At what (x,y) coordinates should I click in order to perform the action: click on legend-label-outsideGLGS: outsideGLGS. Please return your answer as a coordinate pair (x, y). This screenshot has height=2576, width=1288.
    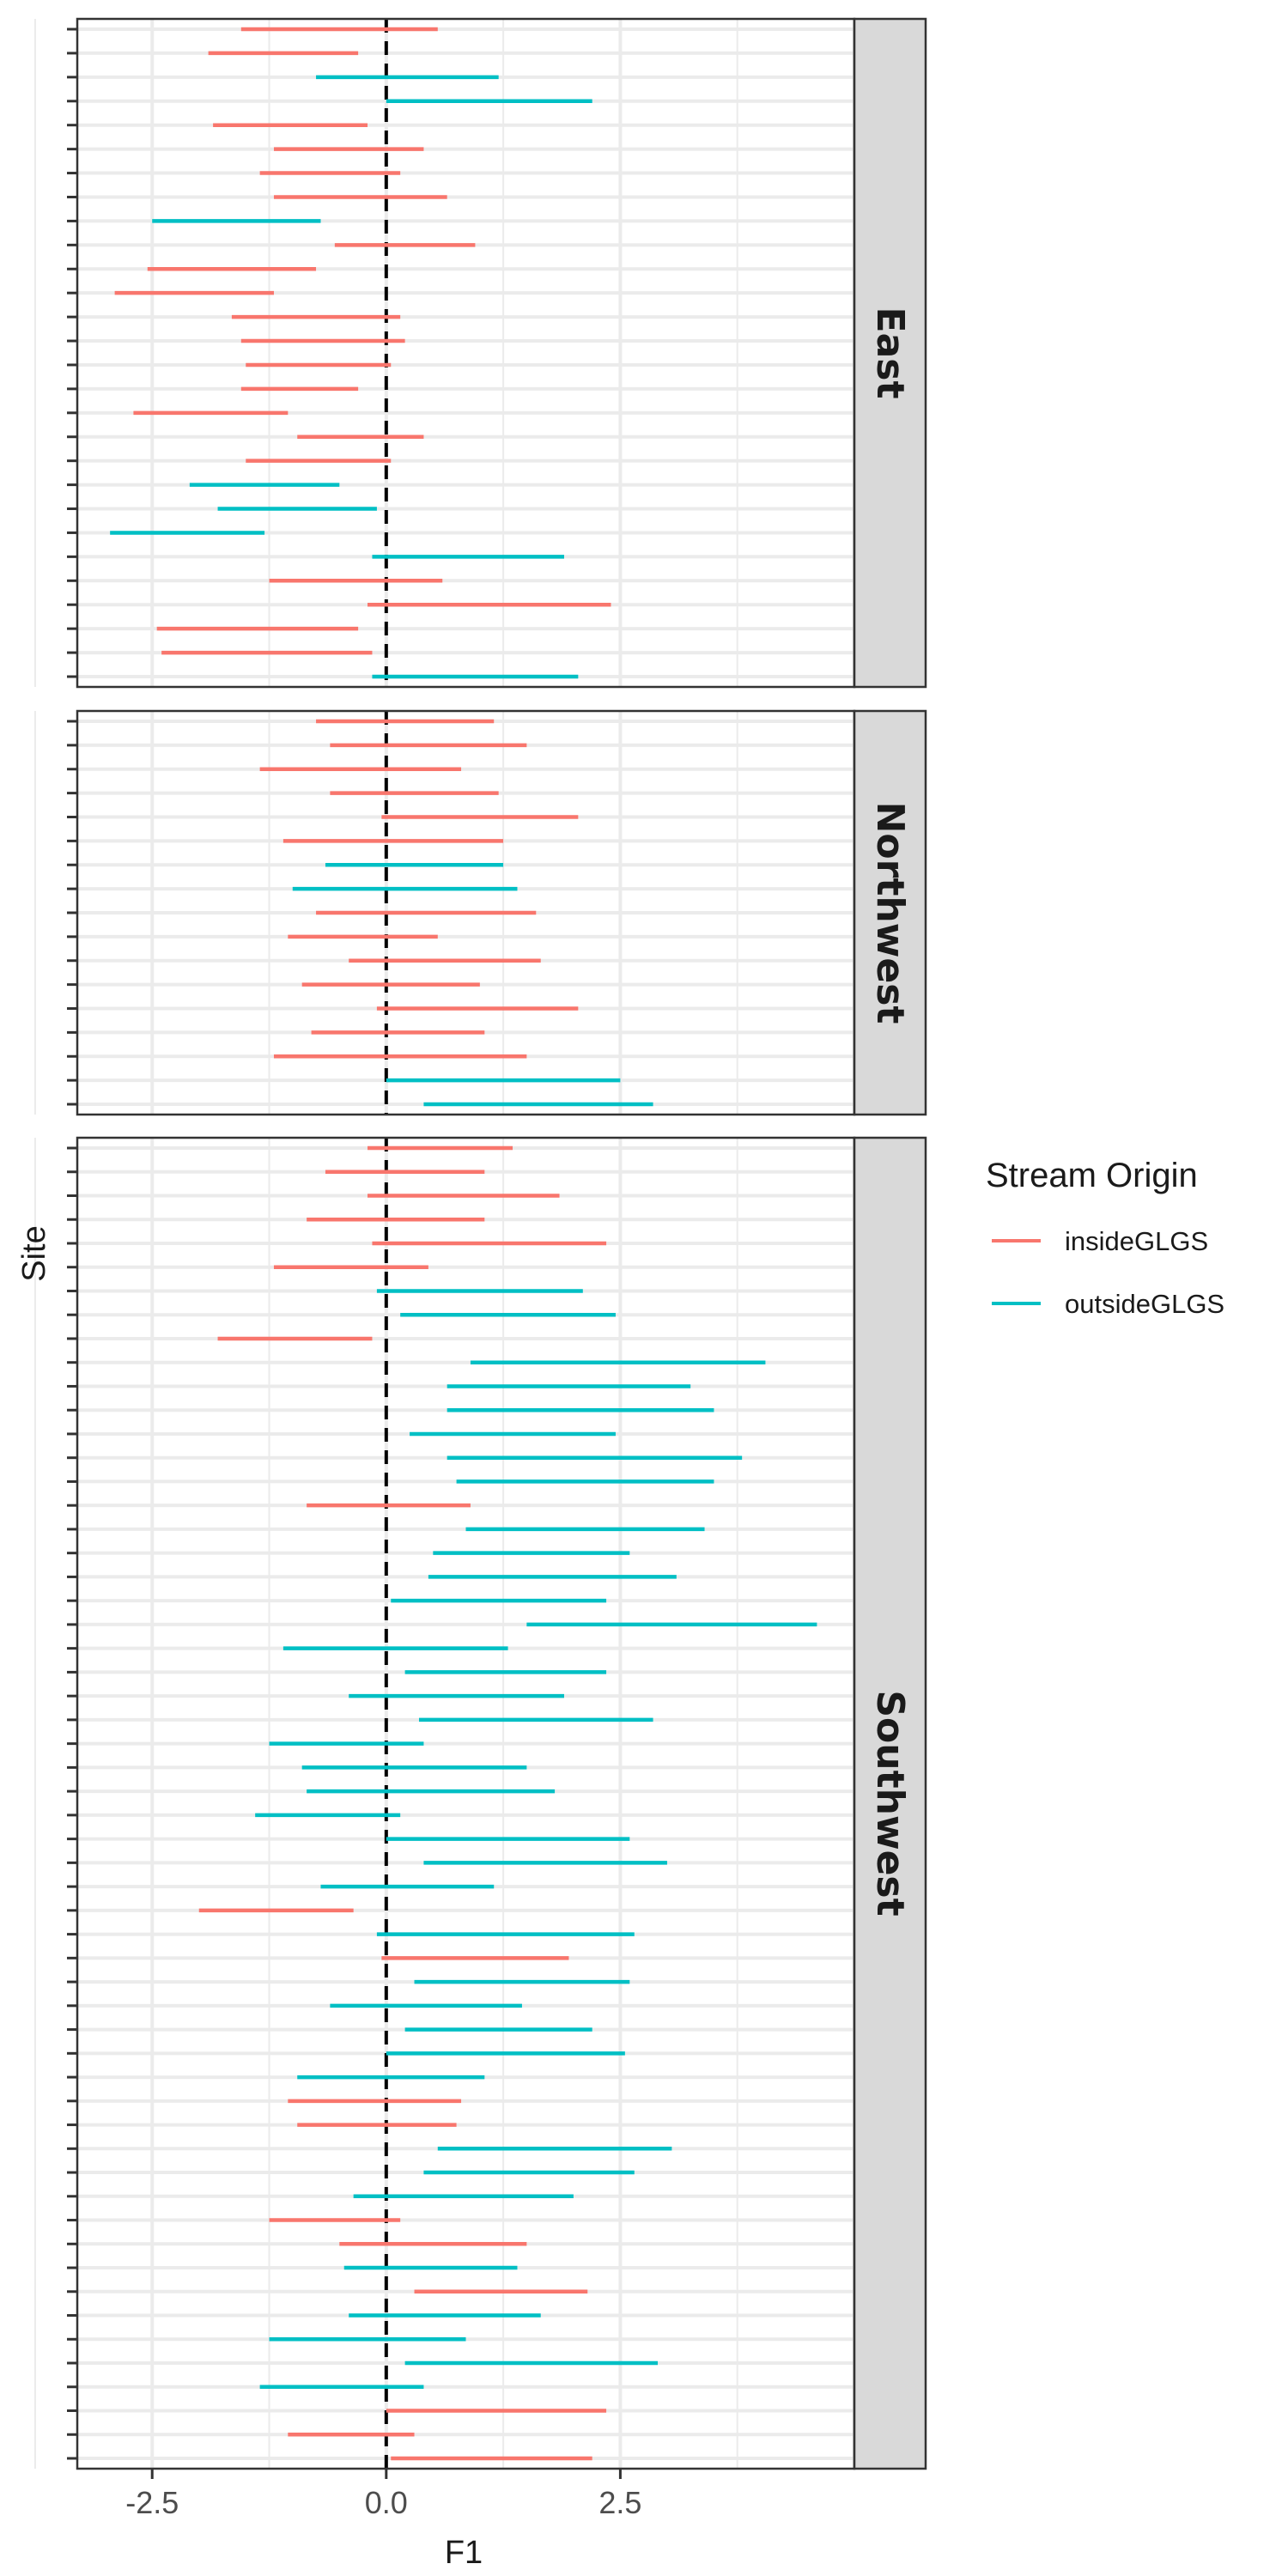
    Looking at the image, I should click on (1144, 1304).